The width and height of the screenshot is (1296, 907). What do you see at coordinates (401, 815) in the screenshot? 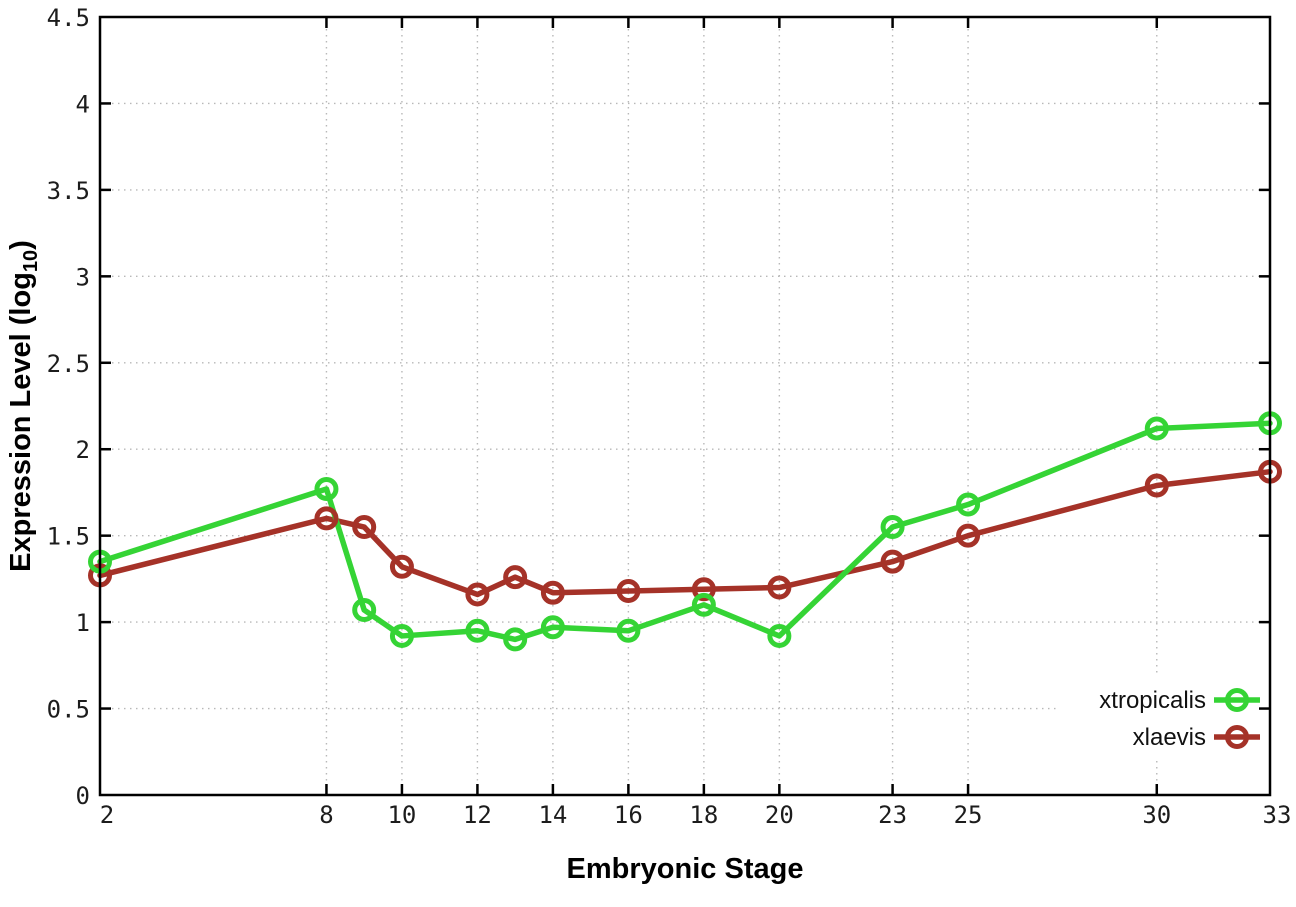
I see `x-tick-label: 10` at bounding box center [401, 815].